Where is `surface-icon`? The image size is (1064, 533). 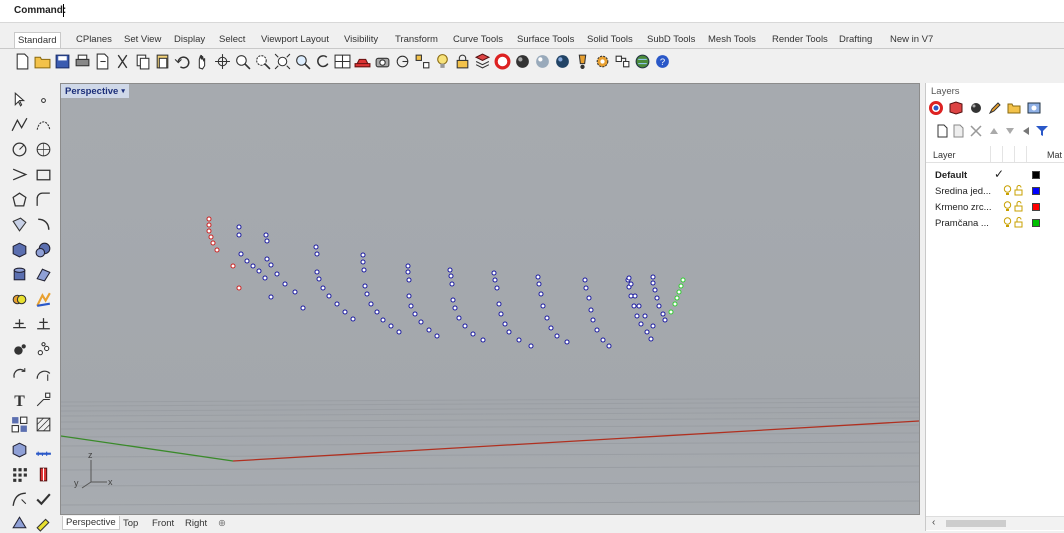 surface-icon is located at coordinates (19, 224).